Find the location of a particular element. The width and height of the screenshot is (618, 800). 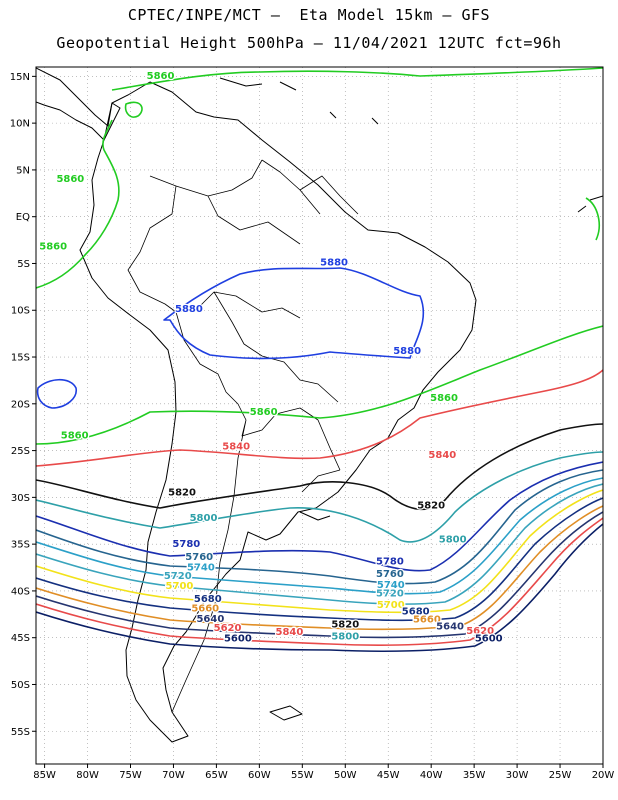

lat-tick-label: 45S is located at coordinates (20, 638).